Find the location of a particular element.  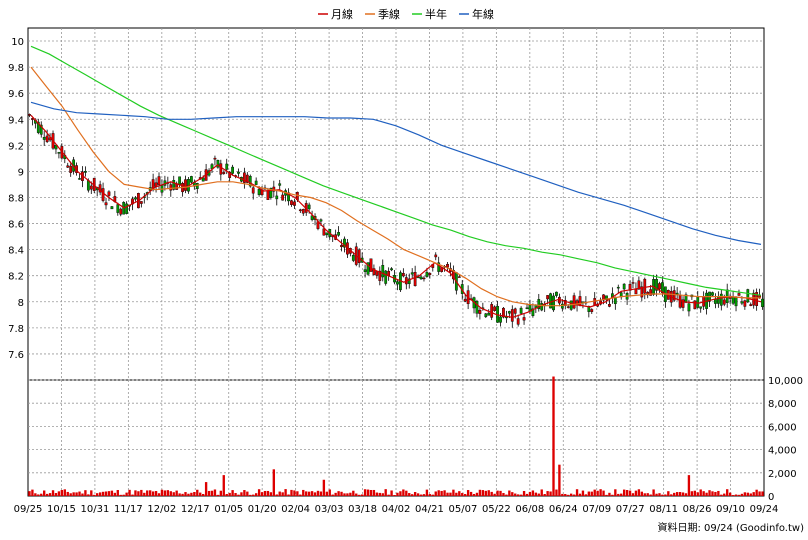

price-tick-label: 9.2 is located at coordinates (16, 146).